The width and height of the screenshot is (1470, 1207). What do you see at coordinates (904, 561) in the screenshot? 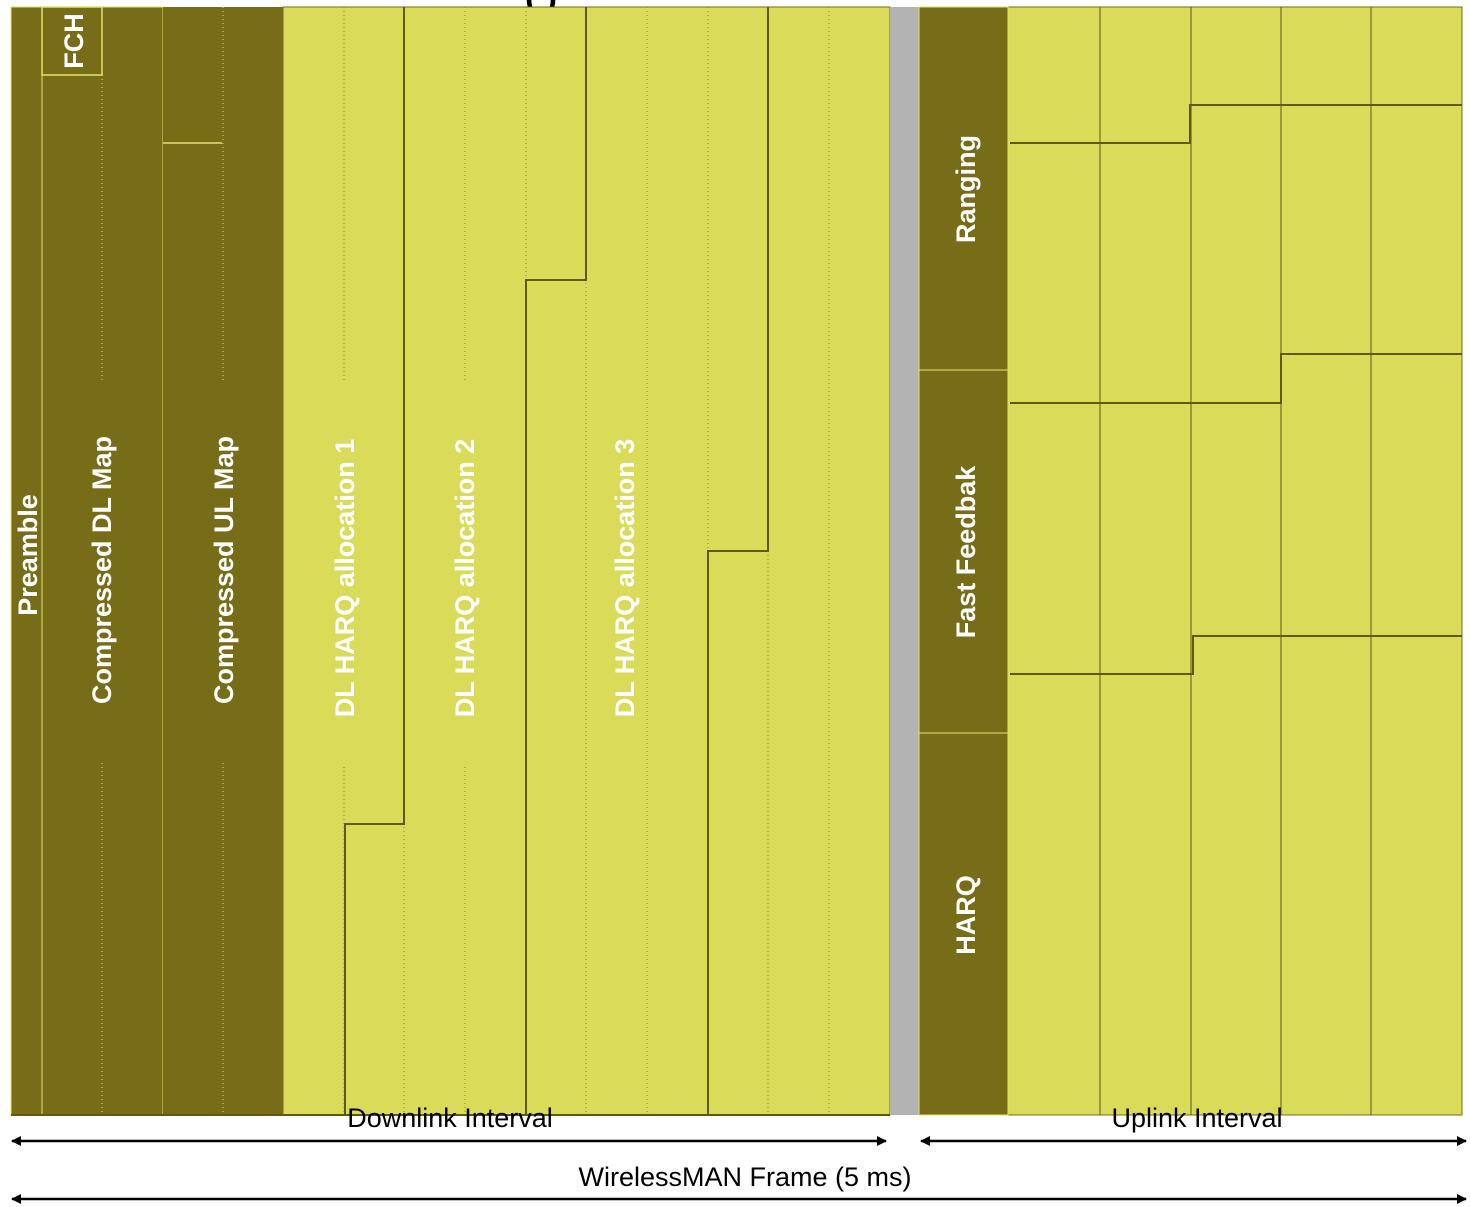
I see `guard-interval` at bounding box center [904, 561].